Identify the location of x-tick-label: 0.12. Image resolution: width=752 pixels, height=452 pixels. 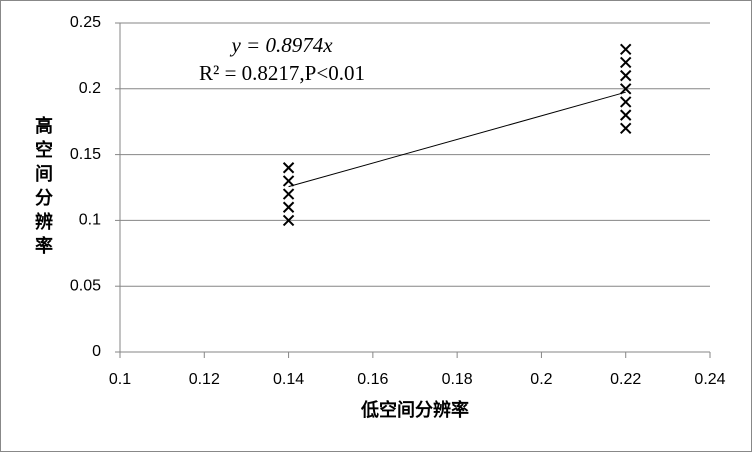
(204, 379).